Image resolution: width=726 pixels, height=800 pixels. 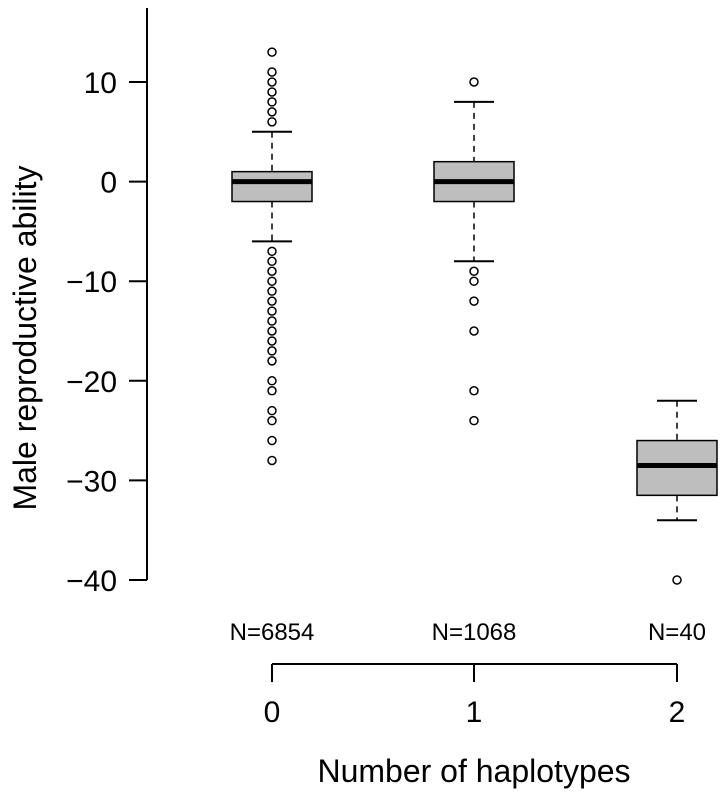 What do you see at coordinates (108, 183) in the screenshot?
I see `y-tick-label: 0` at bounding box center [108, 183].